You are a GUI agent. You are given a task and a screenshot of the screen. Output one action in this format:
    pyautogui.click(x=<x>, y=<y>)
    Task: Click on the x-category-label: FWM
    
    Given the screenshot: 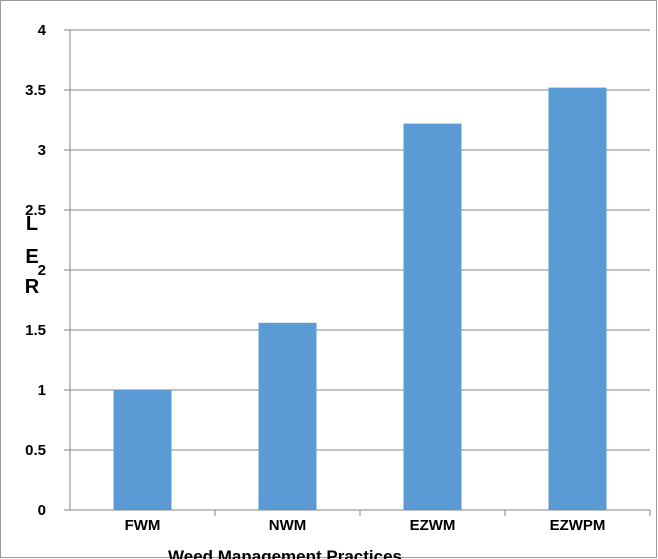 What is the action you would take?
    pyautogui.click(x=143, y=525)
    